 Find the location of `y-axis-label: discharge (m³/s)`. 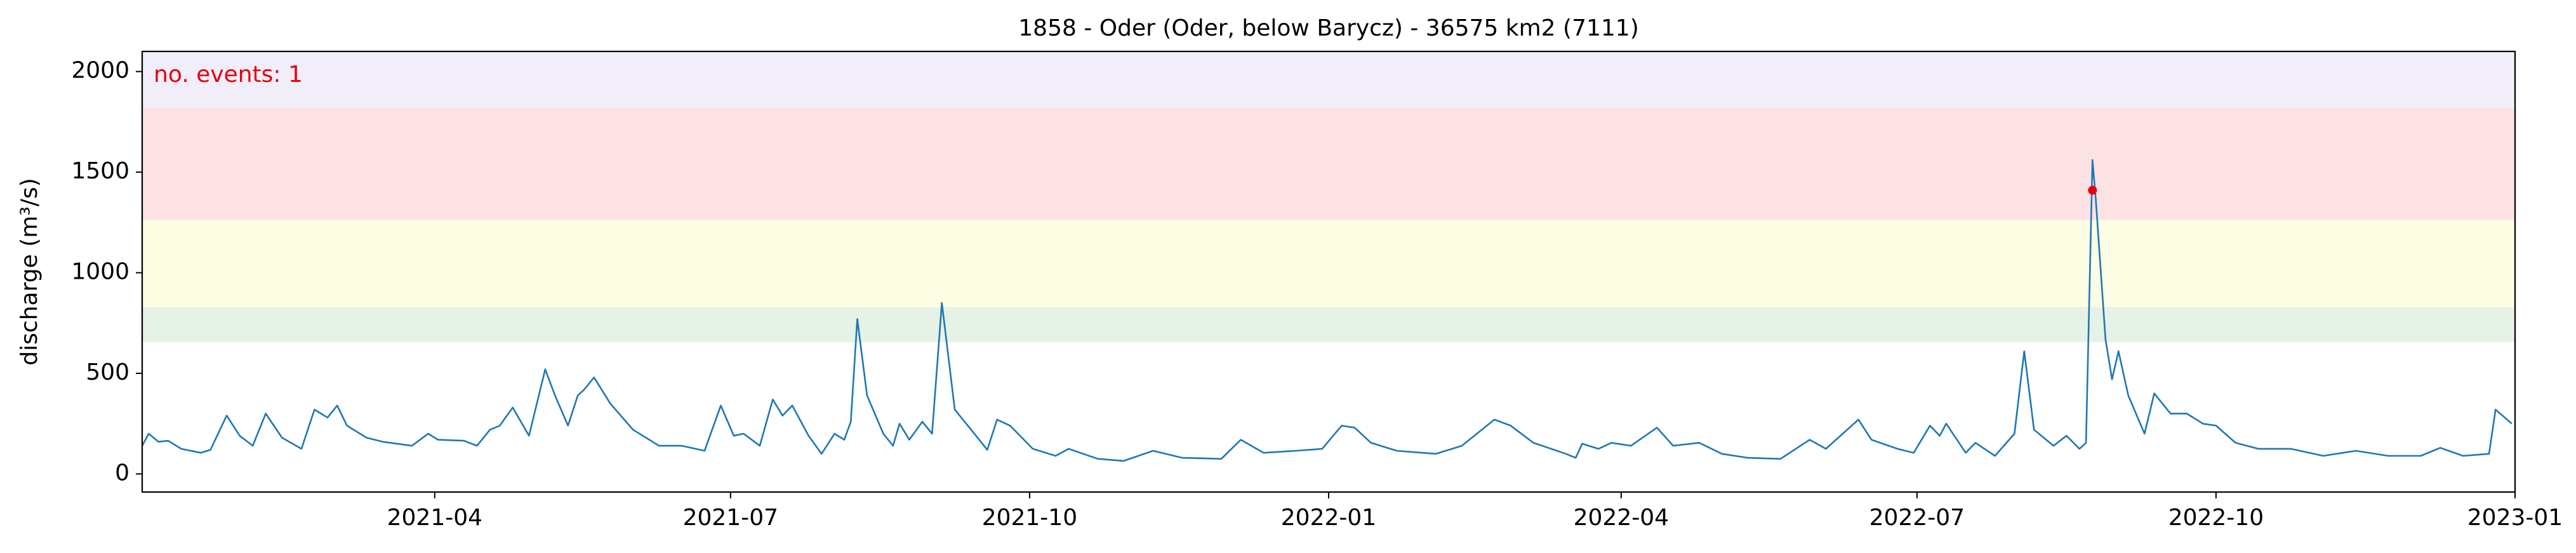

y-axis-label: discharge (m³/s) is located at coordinates (30, 271).